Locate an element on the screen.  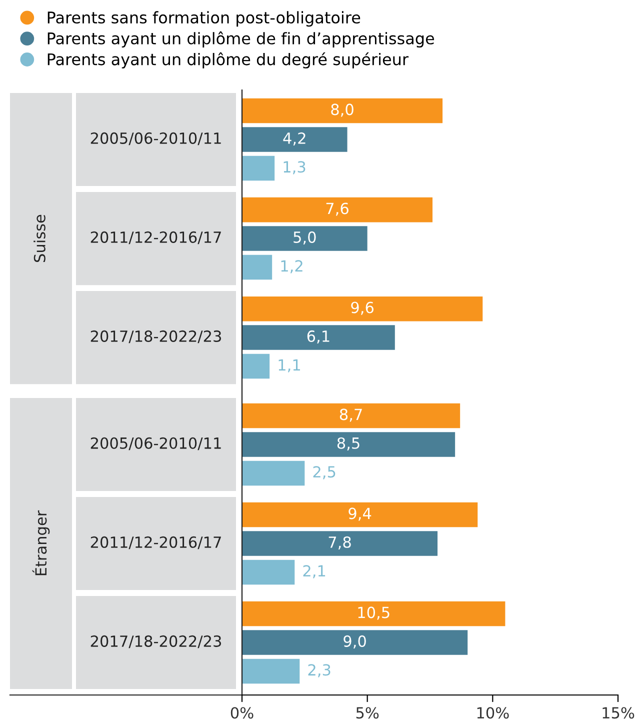
legend-label: Parents ayant un diplôme du degré supérieur is located at coordinates (228, 60).